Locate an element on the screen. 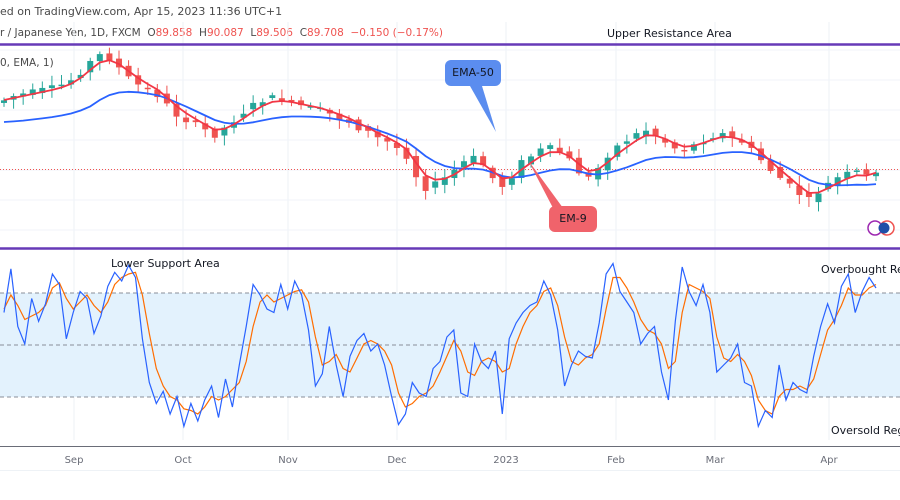 This screenshot has width=900, height=500. upper-resistance-label: Upper Resistance Area is located at coordinates (669, 33).